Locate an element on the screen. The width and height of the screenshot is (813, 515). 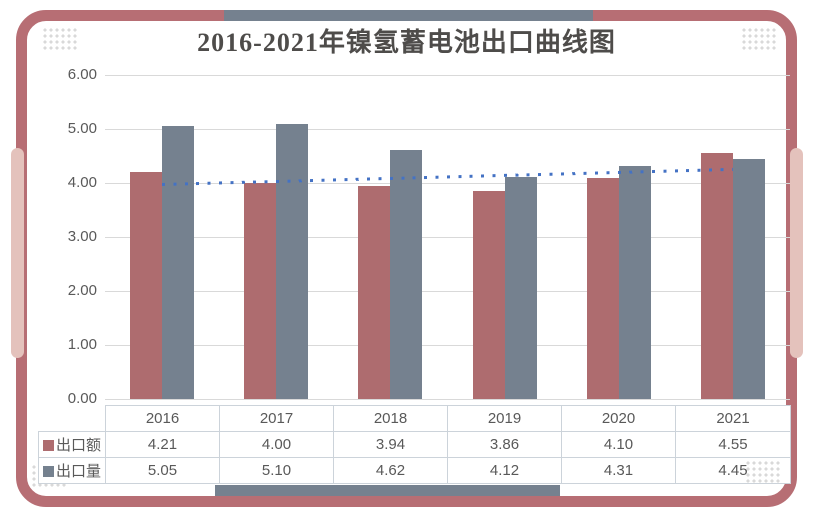
value-export-value-2021: 4.55 is located at coordinates (733, 444).